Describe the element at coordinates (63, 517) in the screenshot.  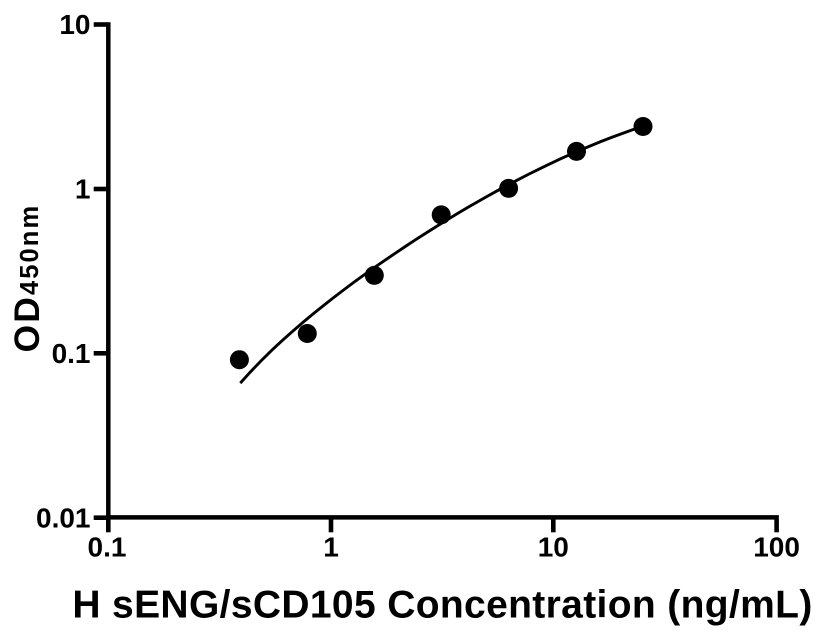
I see `svg-text: 0.01` at that location.